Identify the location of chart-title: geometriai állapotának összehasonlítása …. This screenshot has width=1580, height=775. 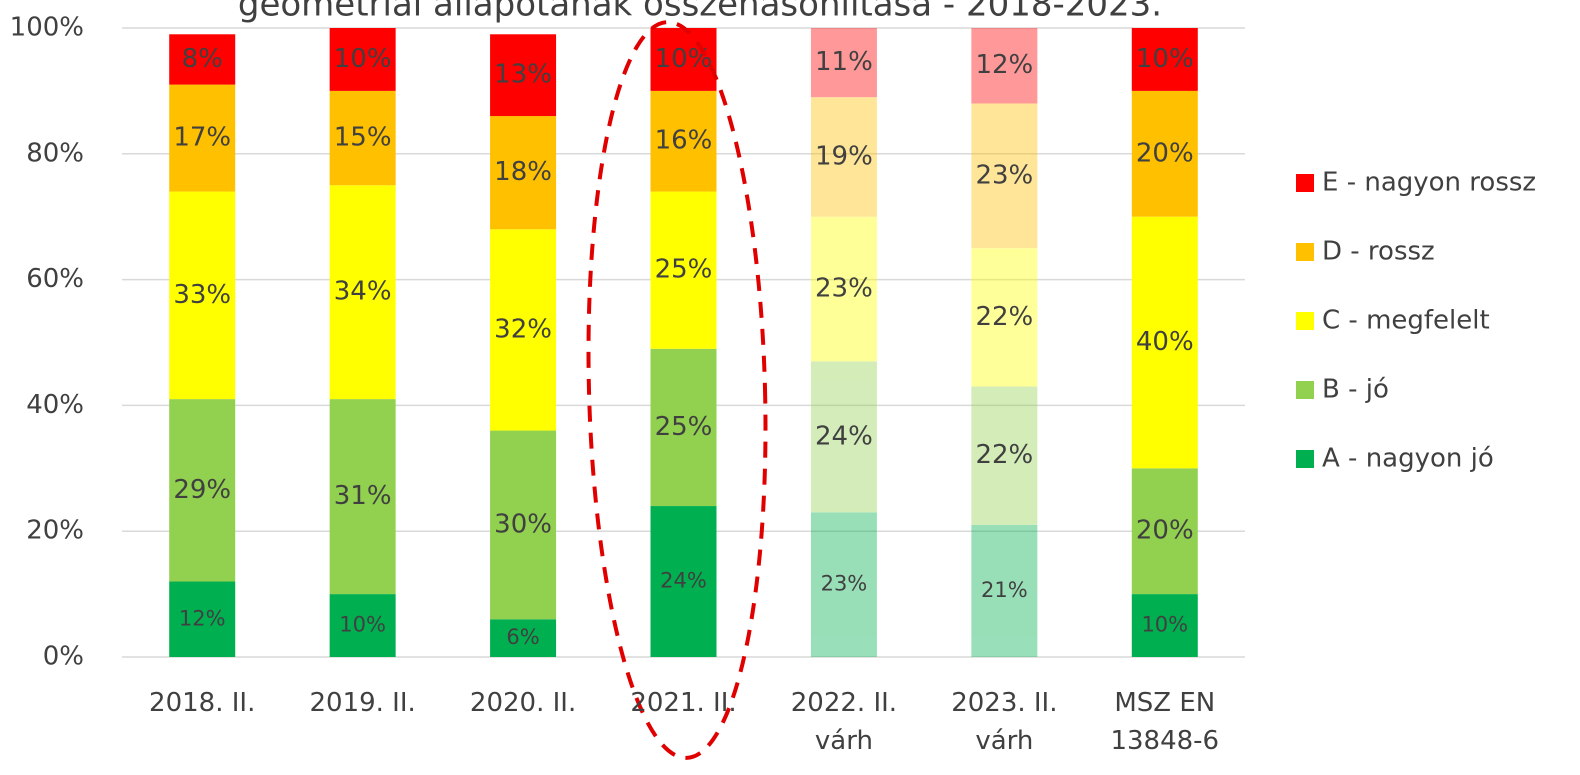
(700, 12).